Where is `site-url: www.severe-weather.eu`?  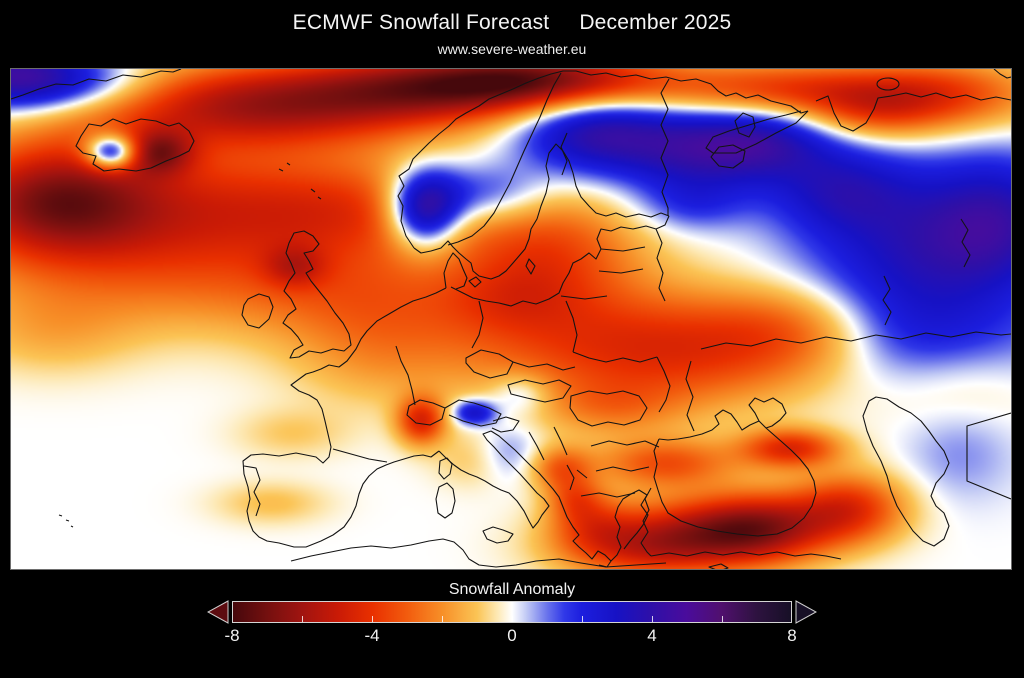
site-url: www.severe-weather.eu is located at coordinates (512, 49).